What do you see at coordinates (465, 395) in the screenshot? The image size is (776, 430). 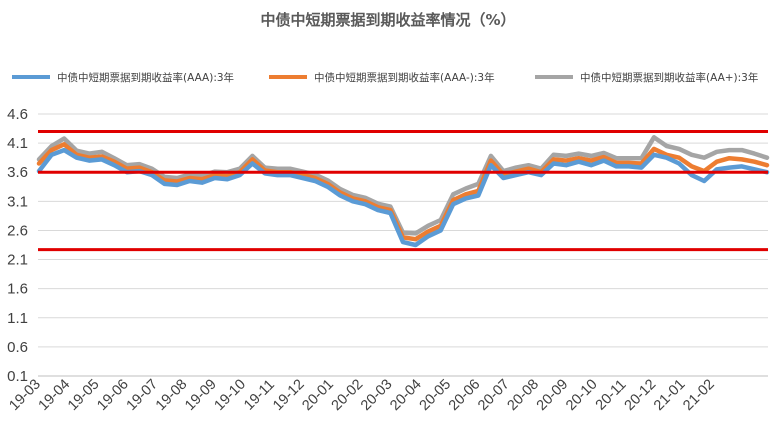 I see `x-tick-label: 20-06` at bounding box center [465, 395].